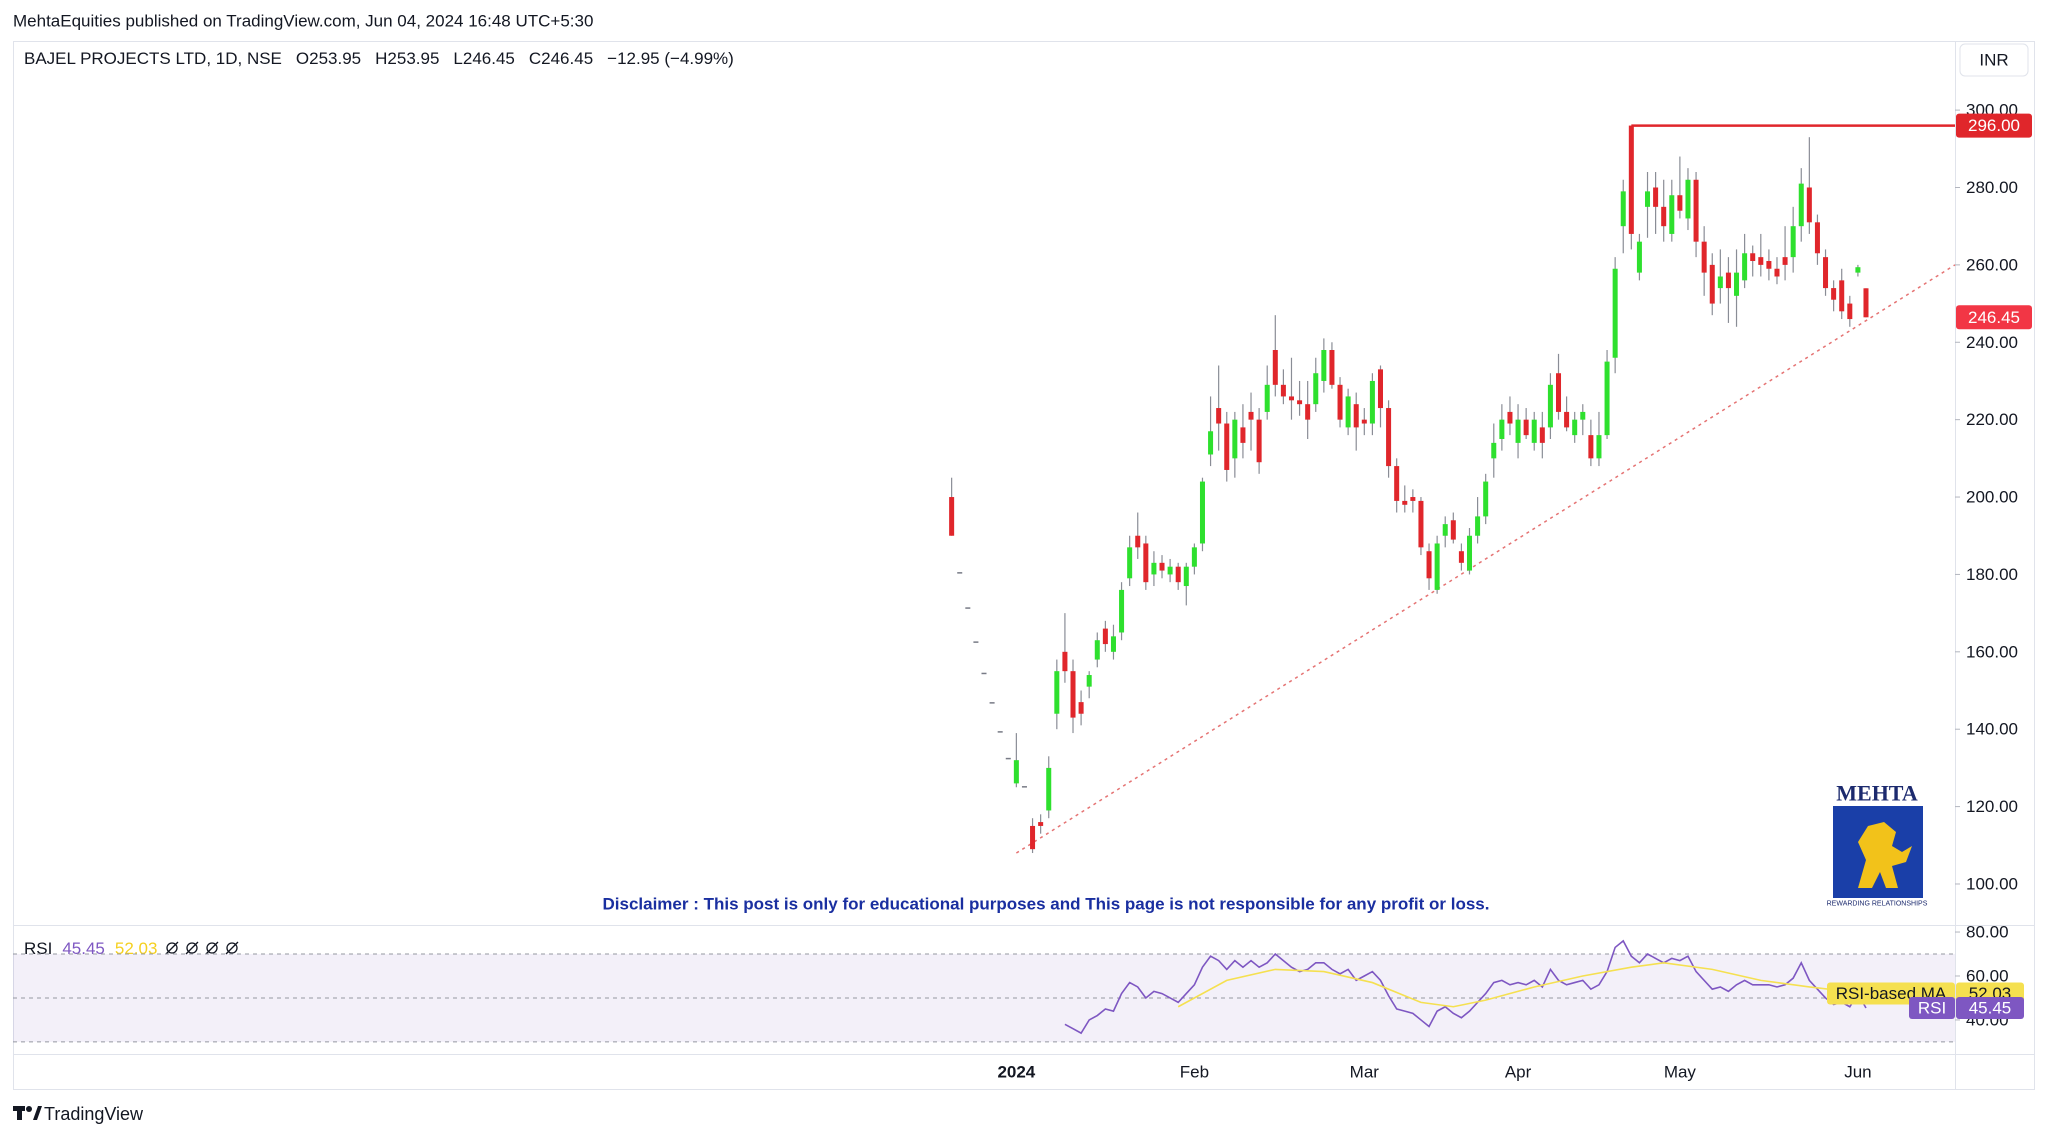 This screenshot has width=2048, height=1137. I want to click on rsi-value: 45.45, so click(83, 948).